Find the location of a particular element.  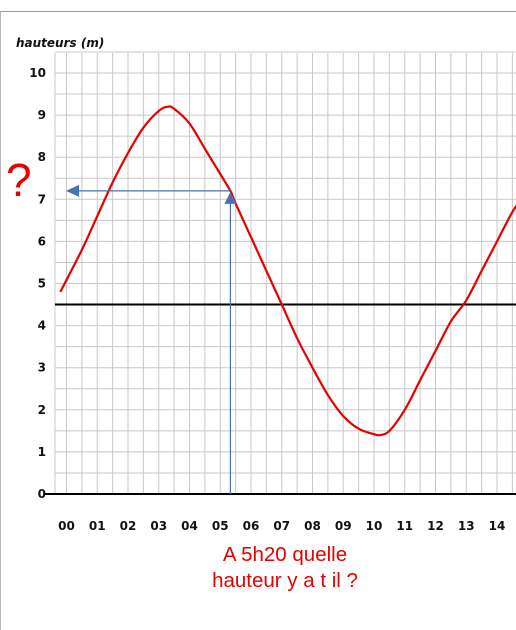

y-tick-label: 9 is located at coordinates (42, 115).